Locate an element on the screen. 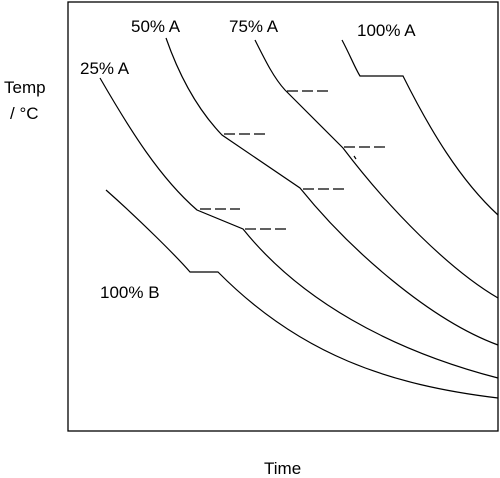  curve-label: 100% B is located at coordinates (130, 292).